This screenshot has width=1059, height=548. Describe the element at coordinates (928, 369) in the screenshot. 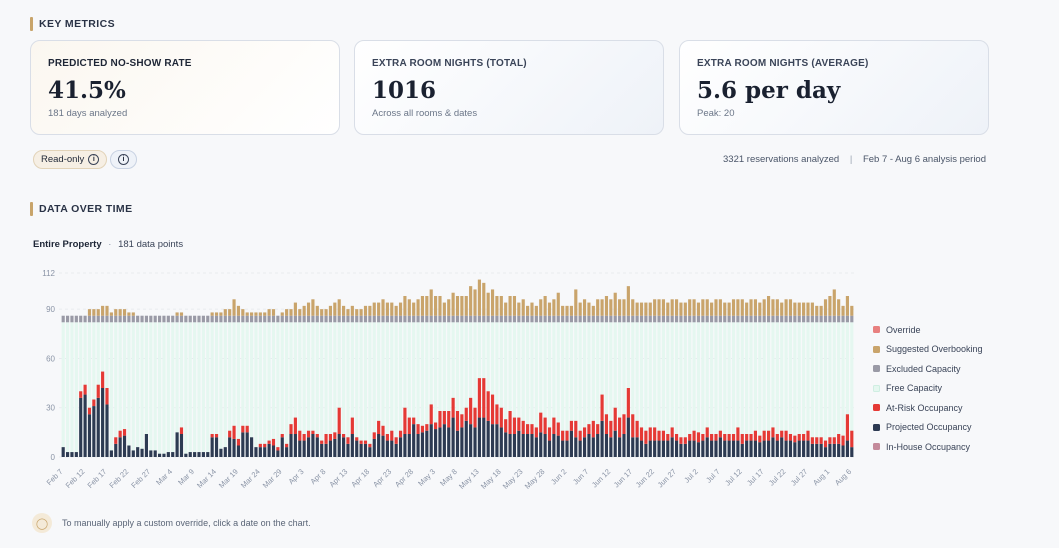

I see `legend-excluded-capacity: Excluded Capacity` at that location.